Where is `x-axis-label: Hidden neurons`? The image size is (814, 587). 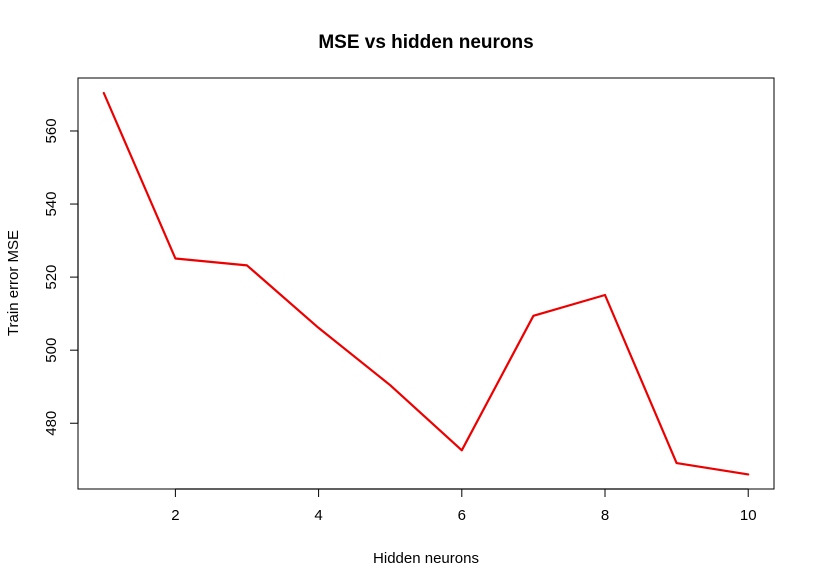
x-axis-label: Hidden neurons is located at coordinates (426, 558).